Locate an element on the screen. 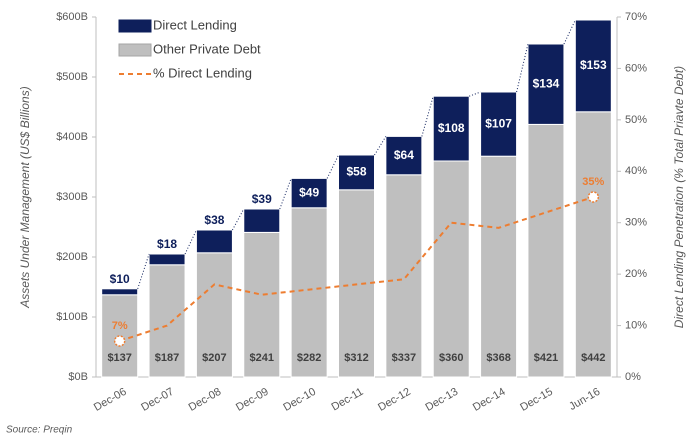  data-label: $64 is located at coordinates (404, 155).